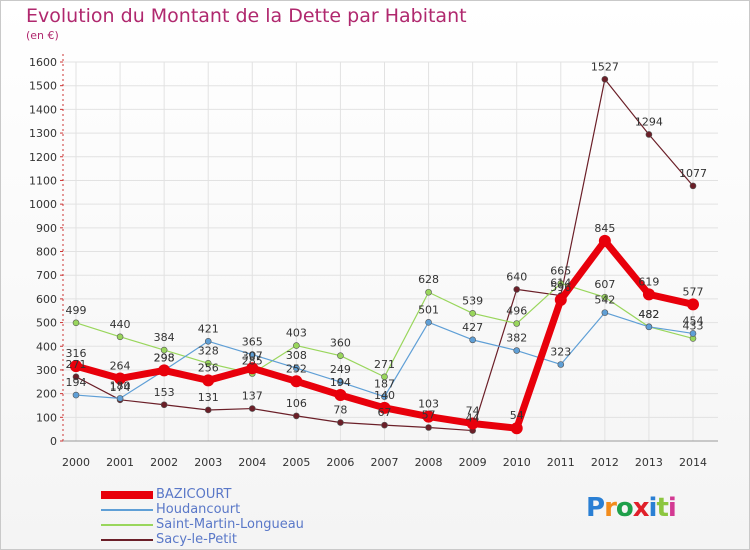 The image size is (750, 550). What do you see at coordinates (43, 133) in the screenshot?
I see `y-tick-label: 1300` at bounding box center [43, 133].